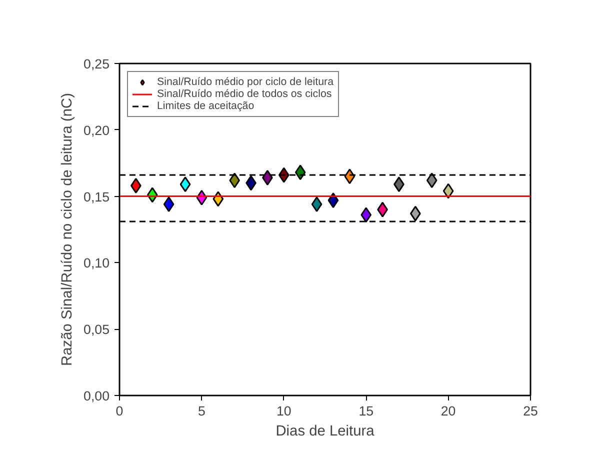 The height and width of the screenshot is (467, 614). I want to click on x-tick-label: 25, so click(530, 411).